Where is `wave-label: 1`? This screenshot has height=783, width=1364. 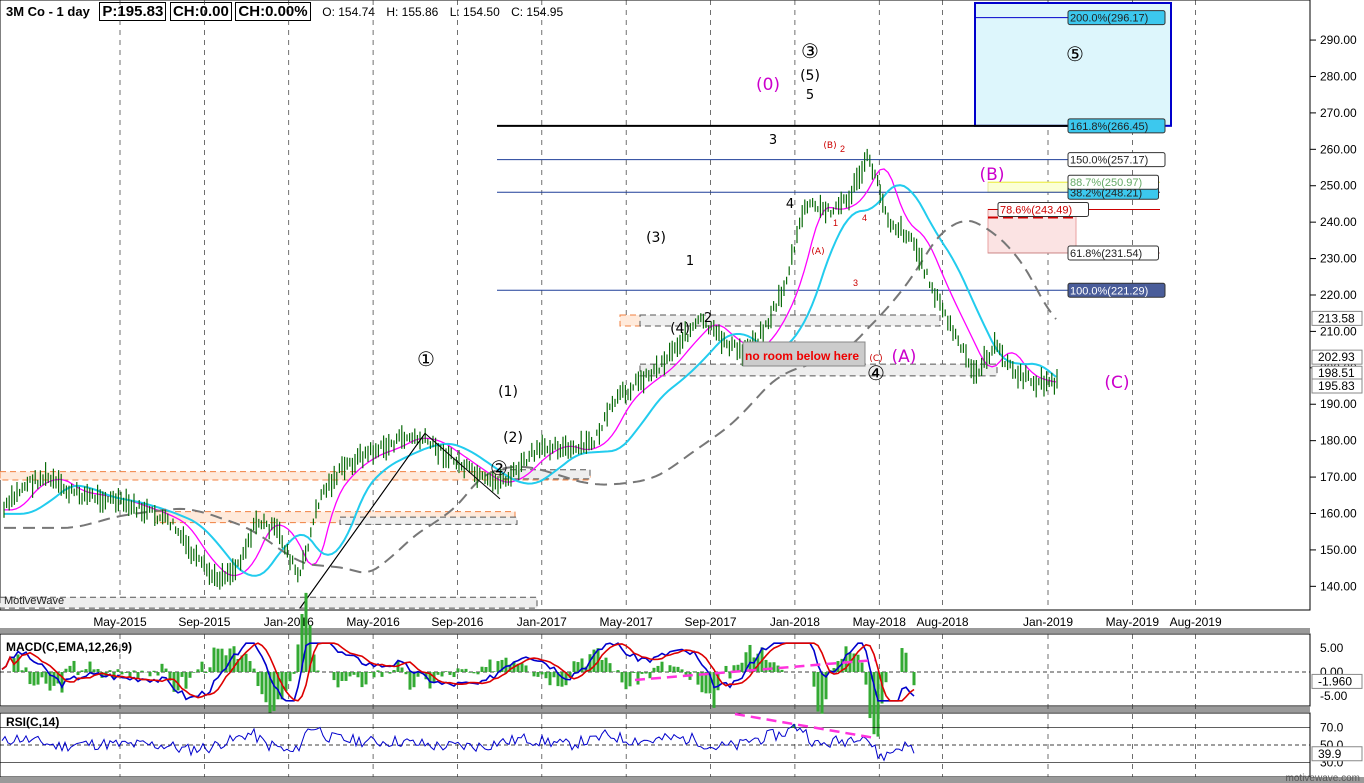 wave-label: 1 is located at coordinates (690, 261).